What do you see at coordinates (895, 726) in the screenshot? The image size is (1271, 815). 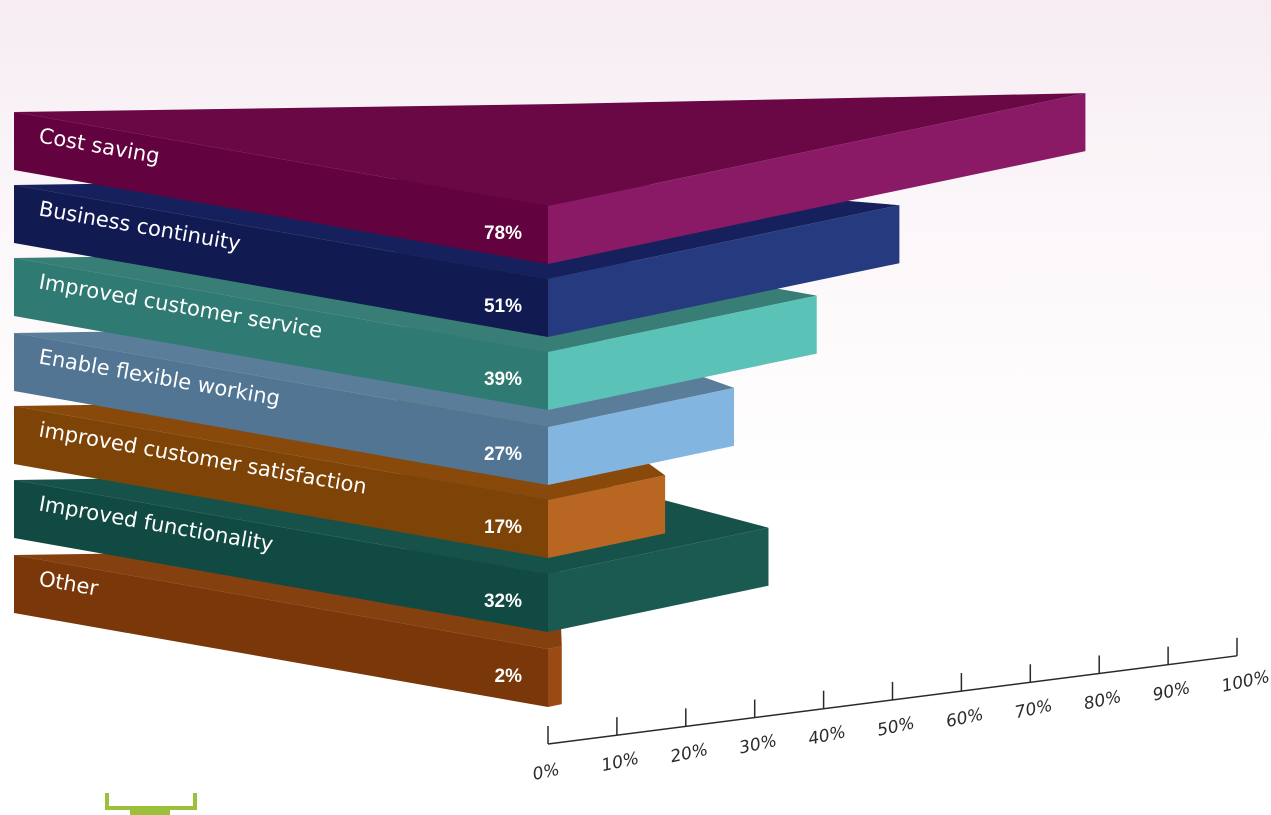 I see `x-tick-label-5: 50%` at bounding box center [895, 726].